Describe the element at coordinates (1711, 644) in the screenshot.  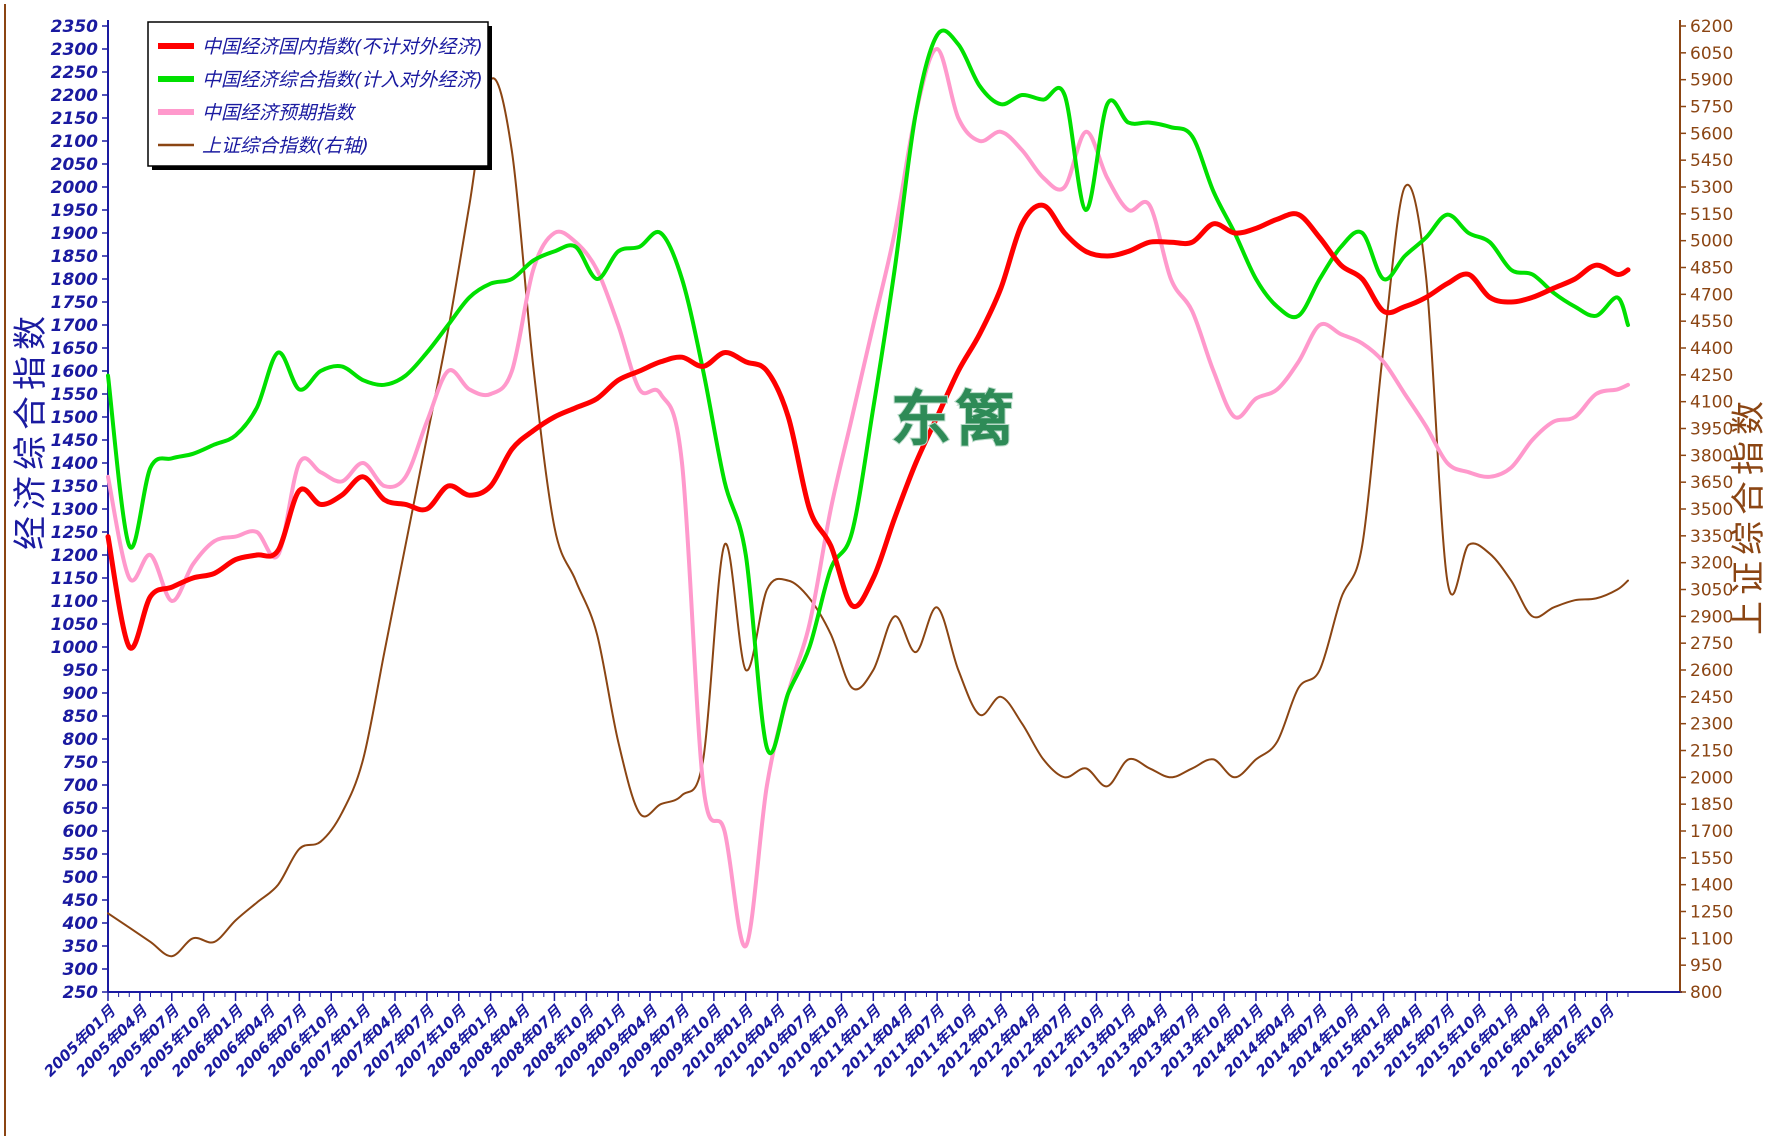
I see `y-right-tick-label: 2750` at that location.